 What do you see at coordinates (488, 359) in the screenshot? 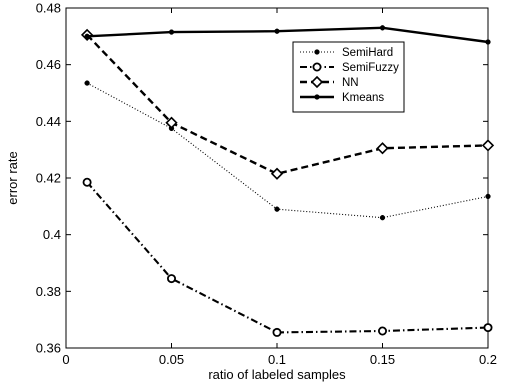
I see `x-tick-label: 0.2` at bounding box center [488, 359].